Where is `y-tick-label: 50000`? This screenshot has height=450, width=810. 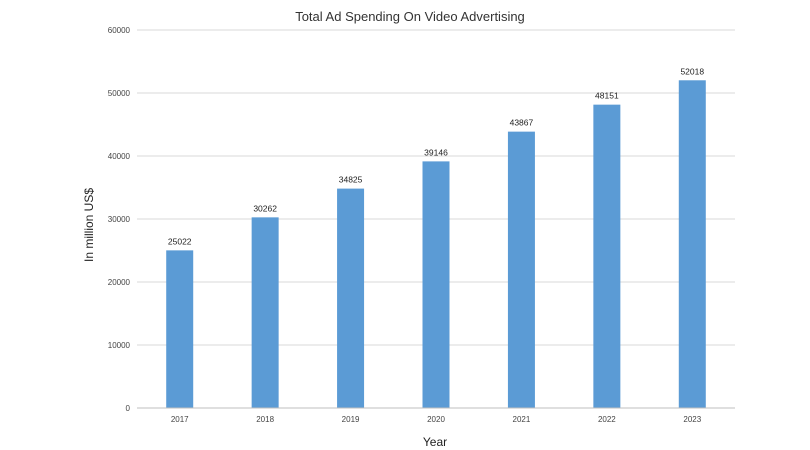 y-tick-label: 50000 is located at coordinates (119, 93).